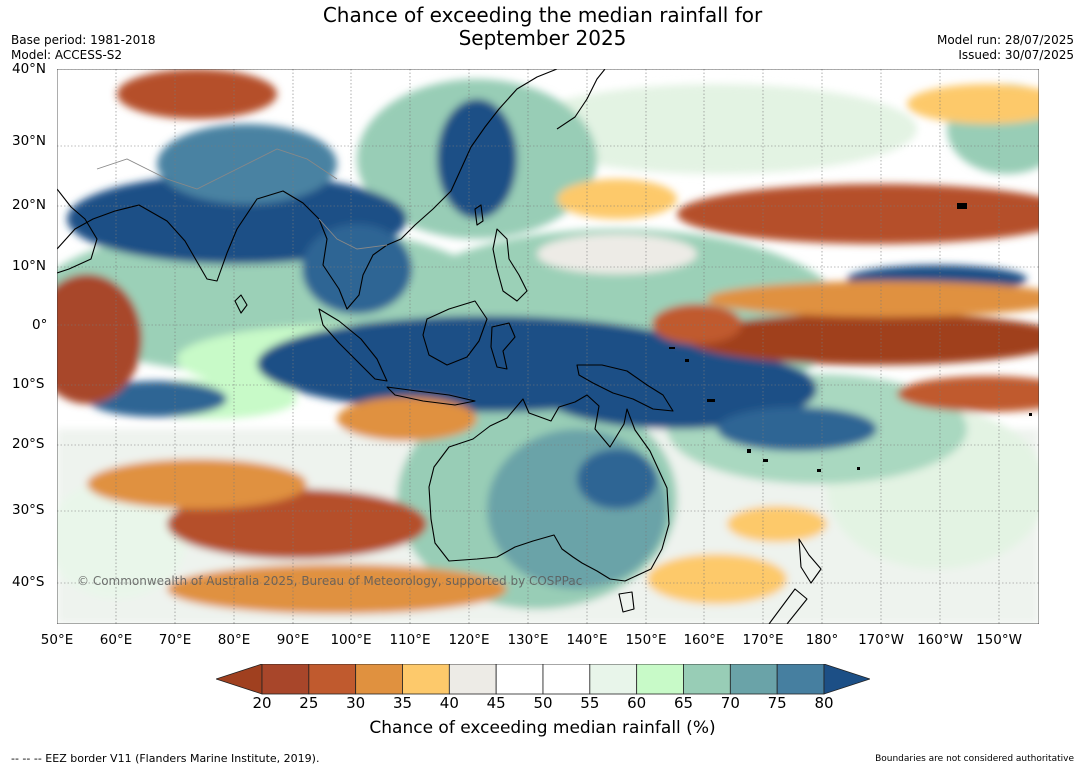 The image size is (1085, 770). I want to click on colorbar-tick-label: 70, so click(730, 703).